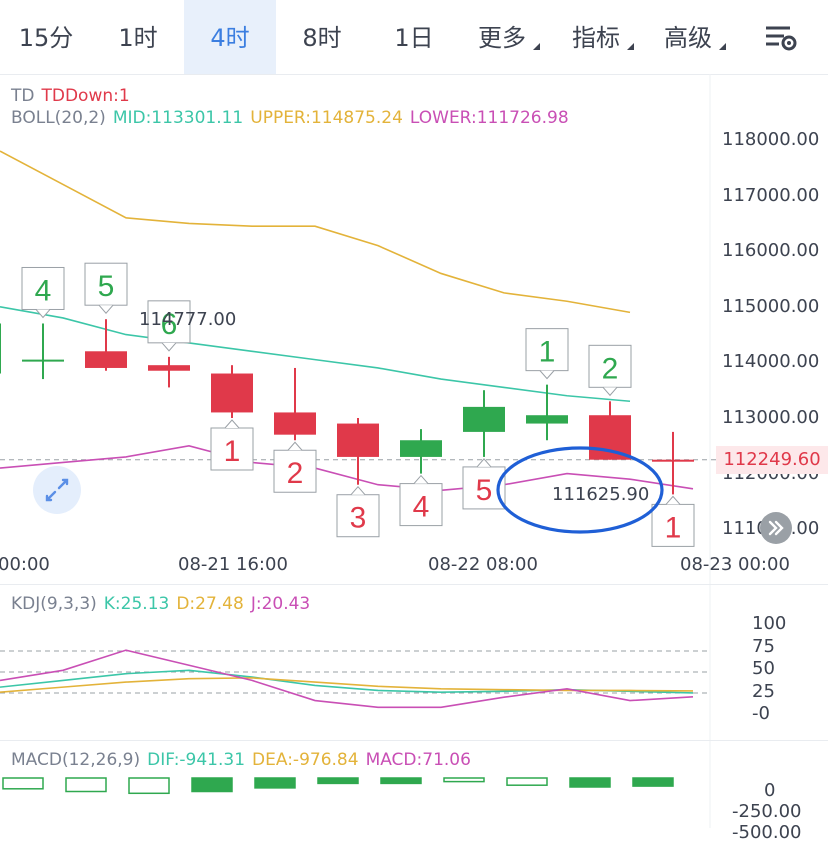 The image size is (828, 843). I want to click on td-buy-count-label: 6, so click(169, 324).